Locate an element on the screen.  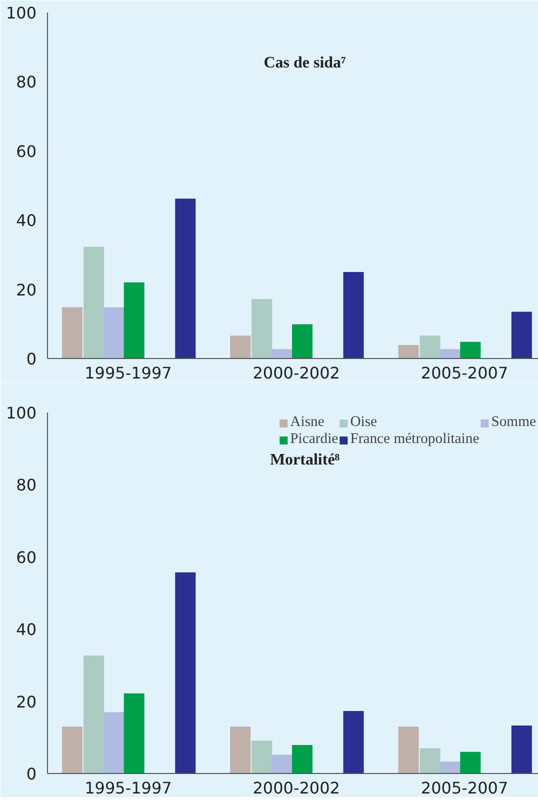
legend-label: France métropolitaine is located at coordinates (415, 439).